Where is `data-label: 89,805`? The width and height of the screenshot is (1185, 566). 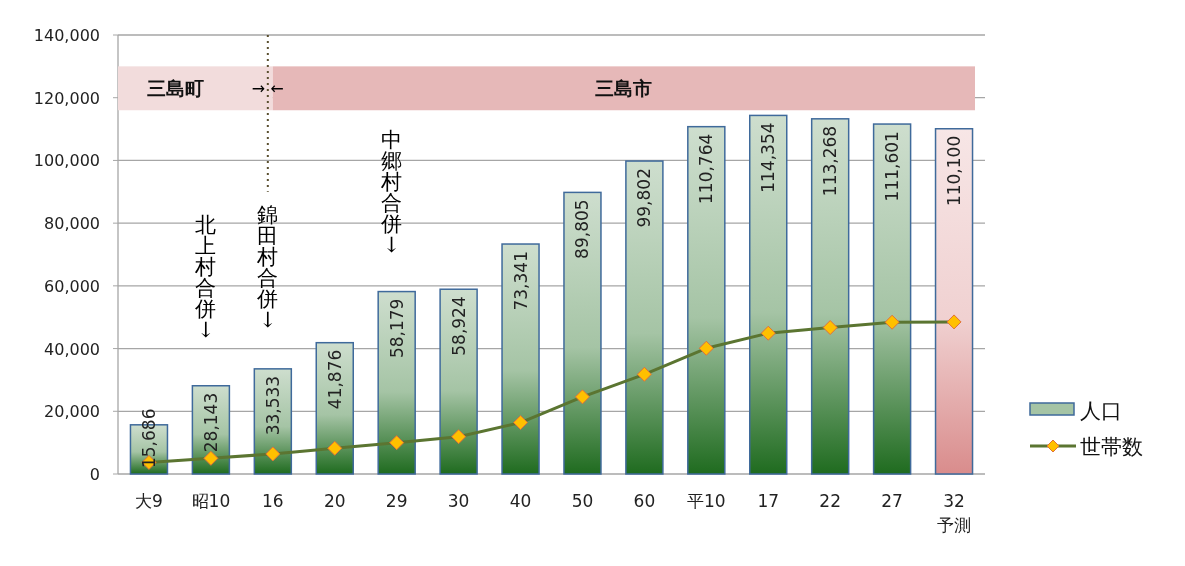
data-label: 89,805 is located at coordinates (582, 229).